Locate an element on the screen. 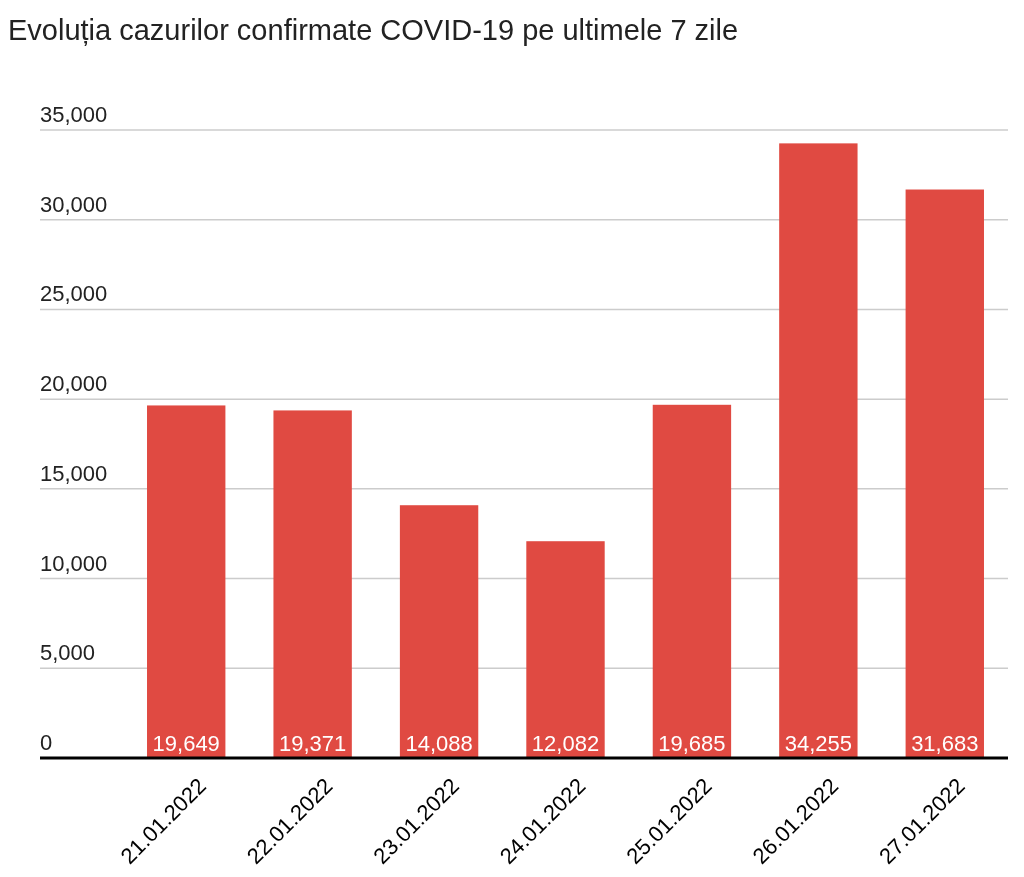 The height and width of the screenshot is (877, 1024). data-label: 19,685 is located at coordinates (692, 743).